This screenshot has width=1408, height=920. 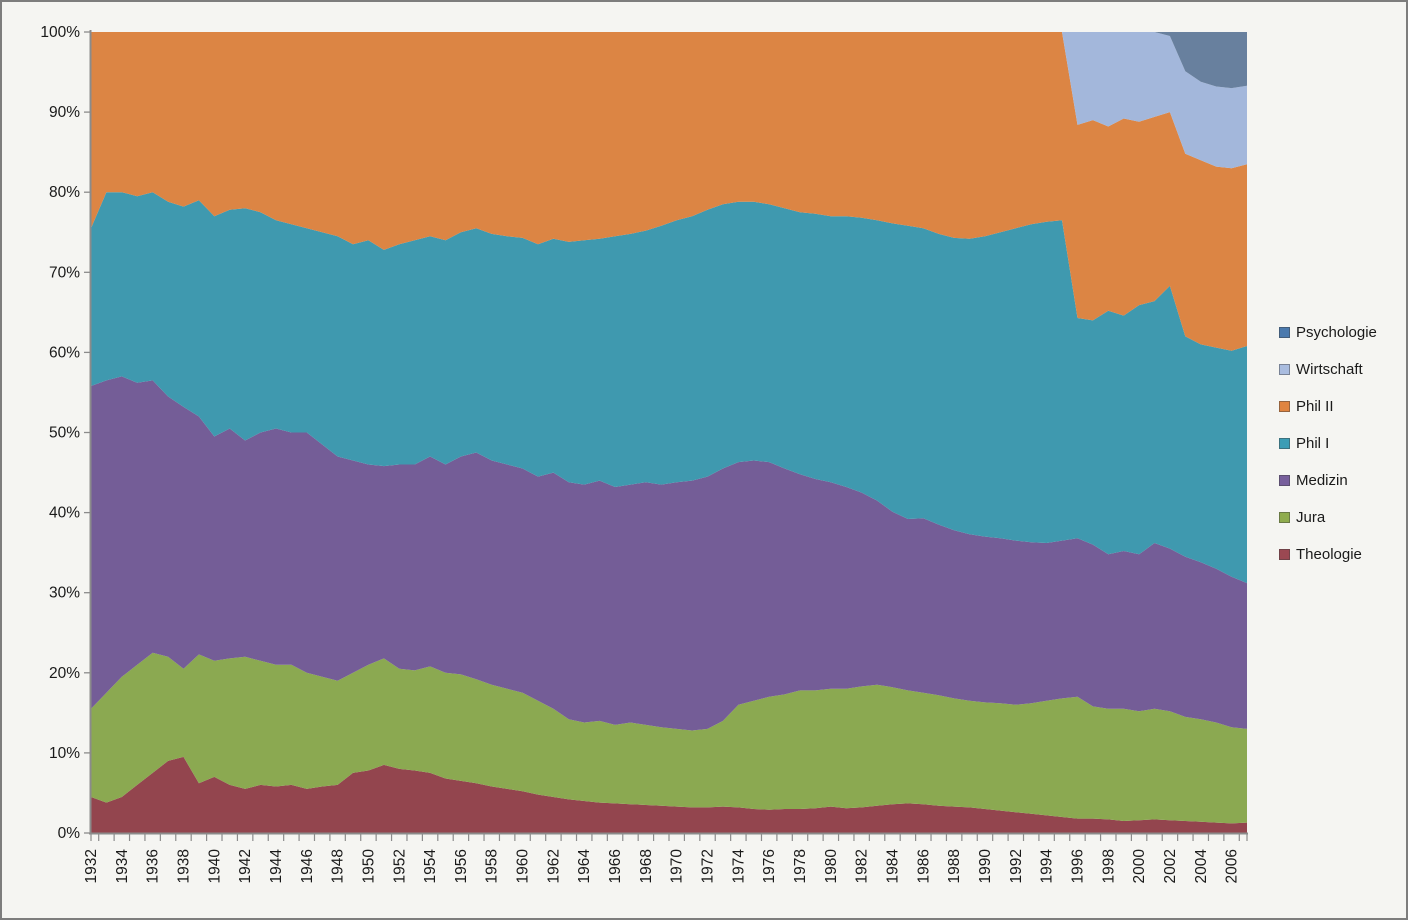 I want to click on x-tick-label: 1942, so click(x=245, y=866).